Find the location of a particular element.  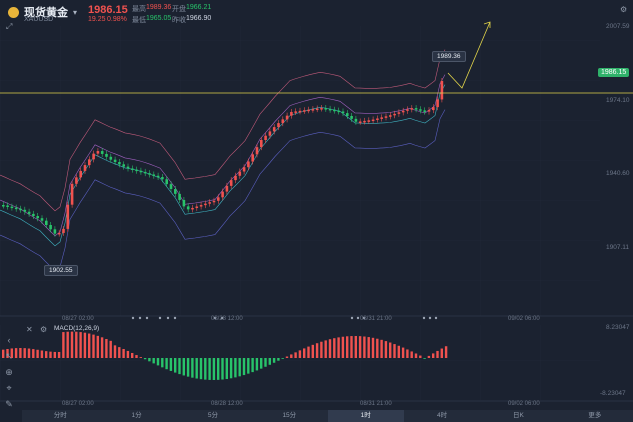

high-value: 1989.36 is located at coordinates (159, 7).